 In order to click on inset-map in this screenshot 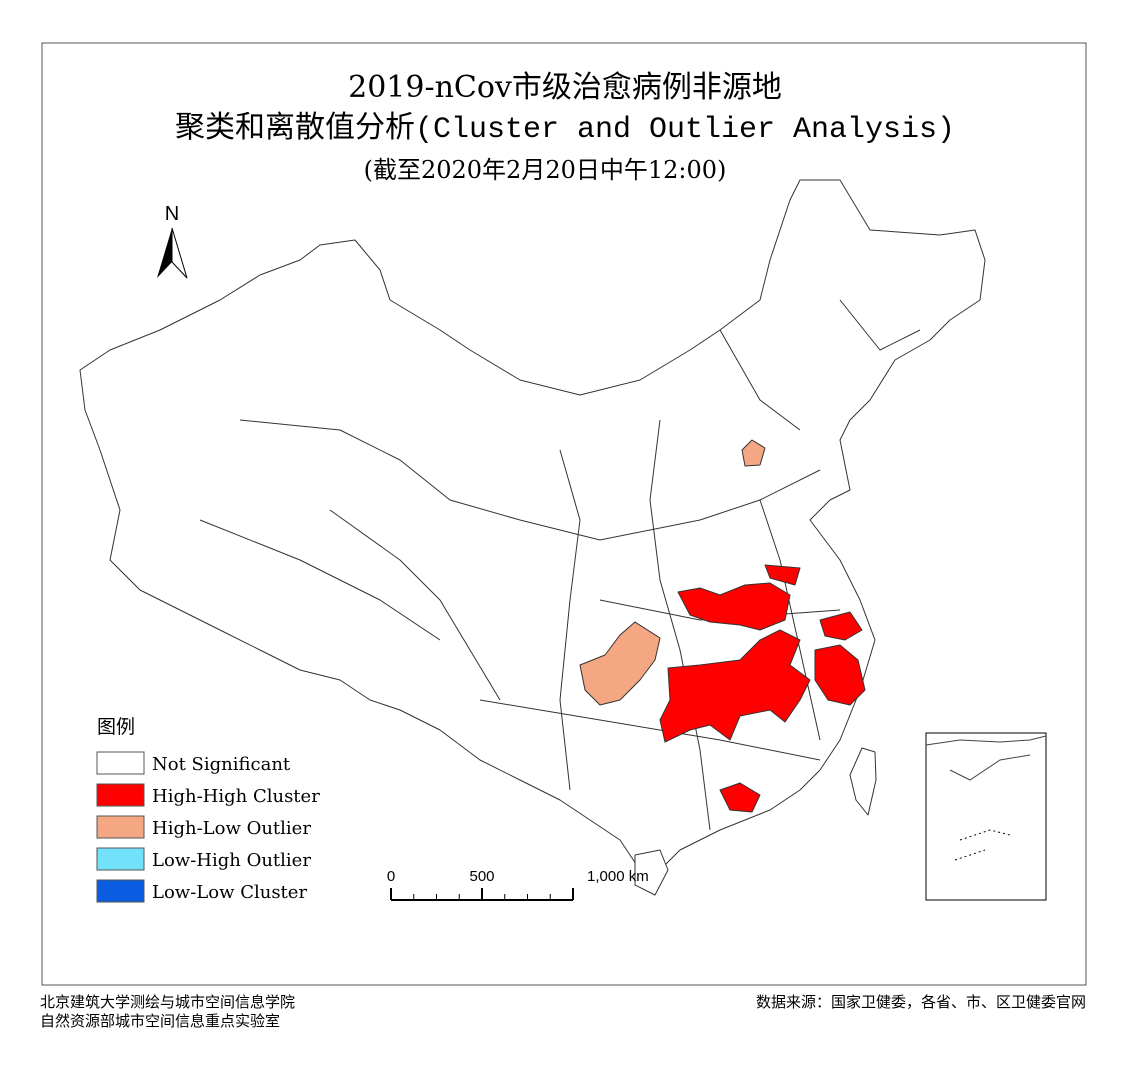, I will do `click(986, 816)`.